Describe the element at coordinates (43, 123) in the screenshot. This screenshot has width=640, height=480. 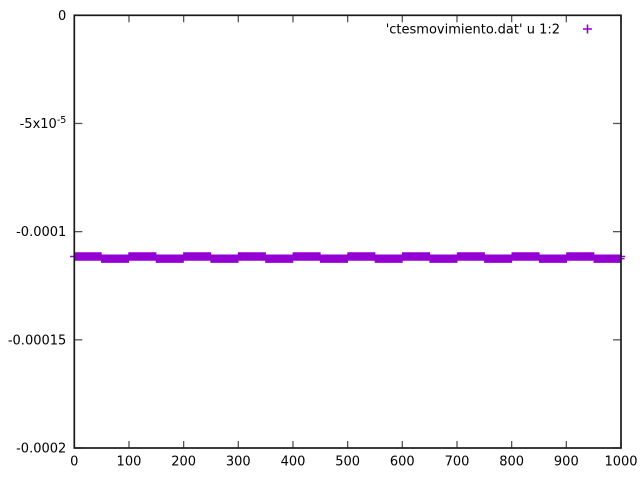
I see `y-tick-label: -5x10⁻⁵` at that location.